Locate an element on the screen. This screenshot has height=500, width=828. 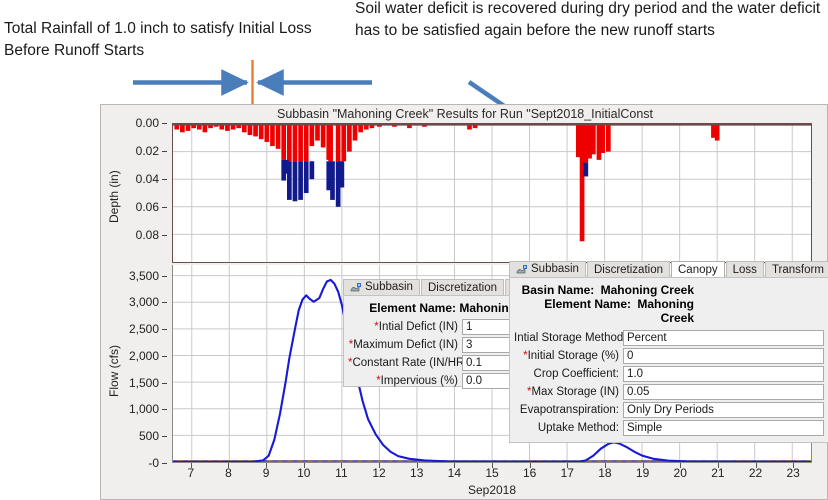
canopy-tab-loss: Loss is located at coordinates (744, 269).